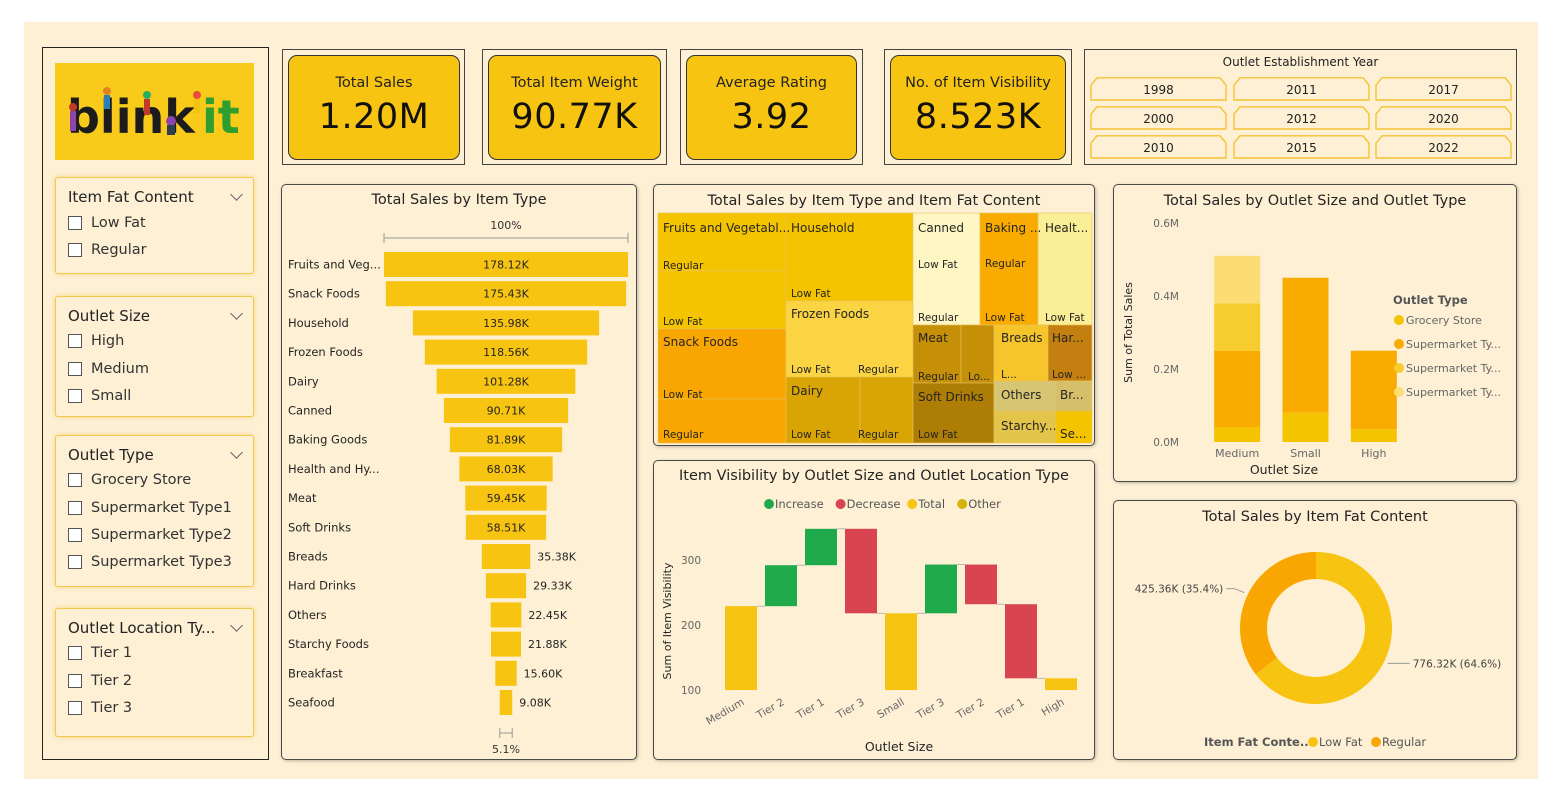  Describe the element at coordinates (1305, 453) in the screenshot. I see `x-tick-label: Small` at that location.